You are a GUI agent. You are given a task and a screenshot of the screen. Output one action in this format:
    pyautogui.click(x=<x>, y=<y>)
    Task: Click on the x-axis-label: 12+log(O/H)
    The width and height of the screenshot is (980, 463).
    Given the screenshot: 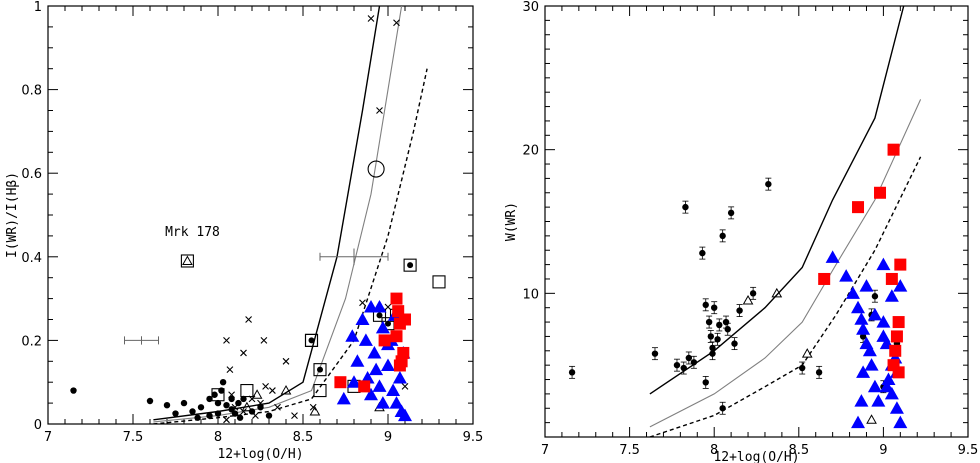 What is the action you would take?
    pyautogui.click(x=756, y=456)
    